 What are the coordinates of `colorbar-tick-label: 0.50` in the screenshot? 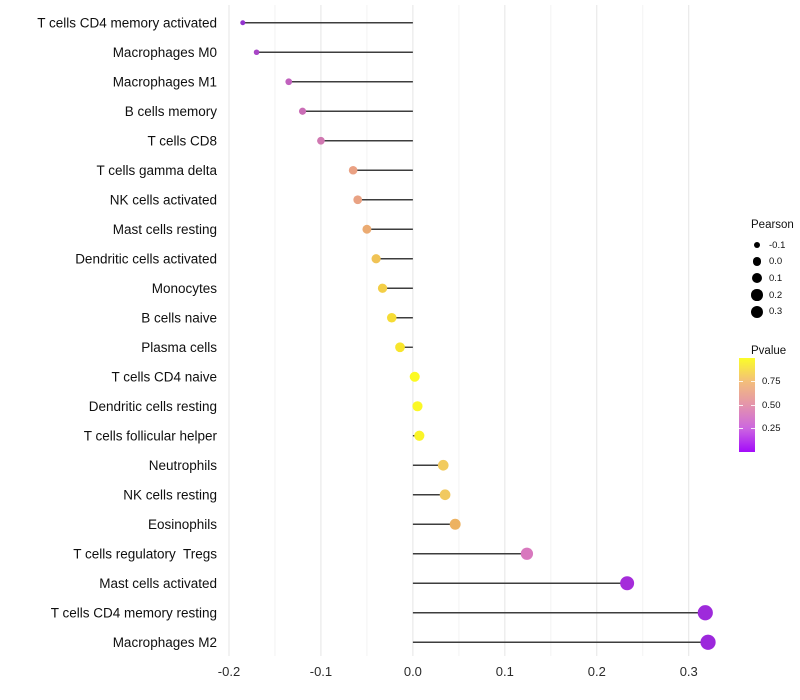 It's located at (771, 405).